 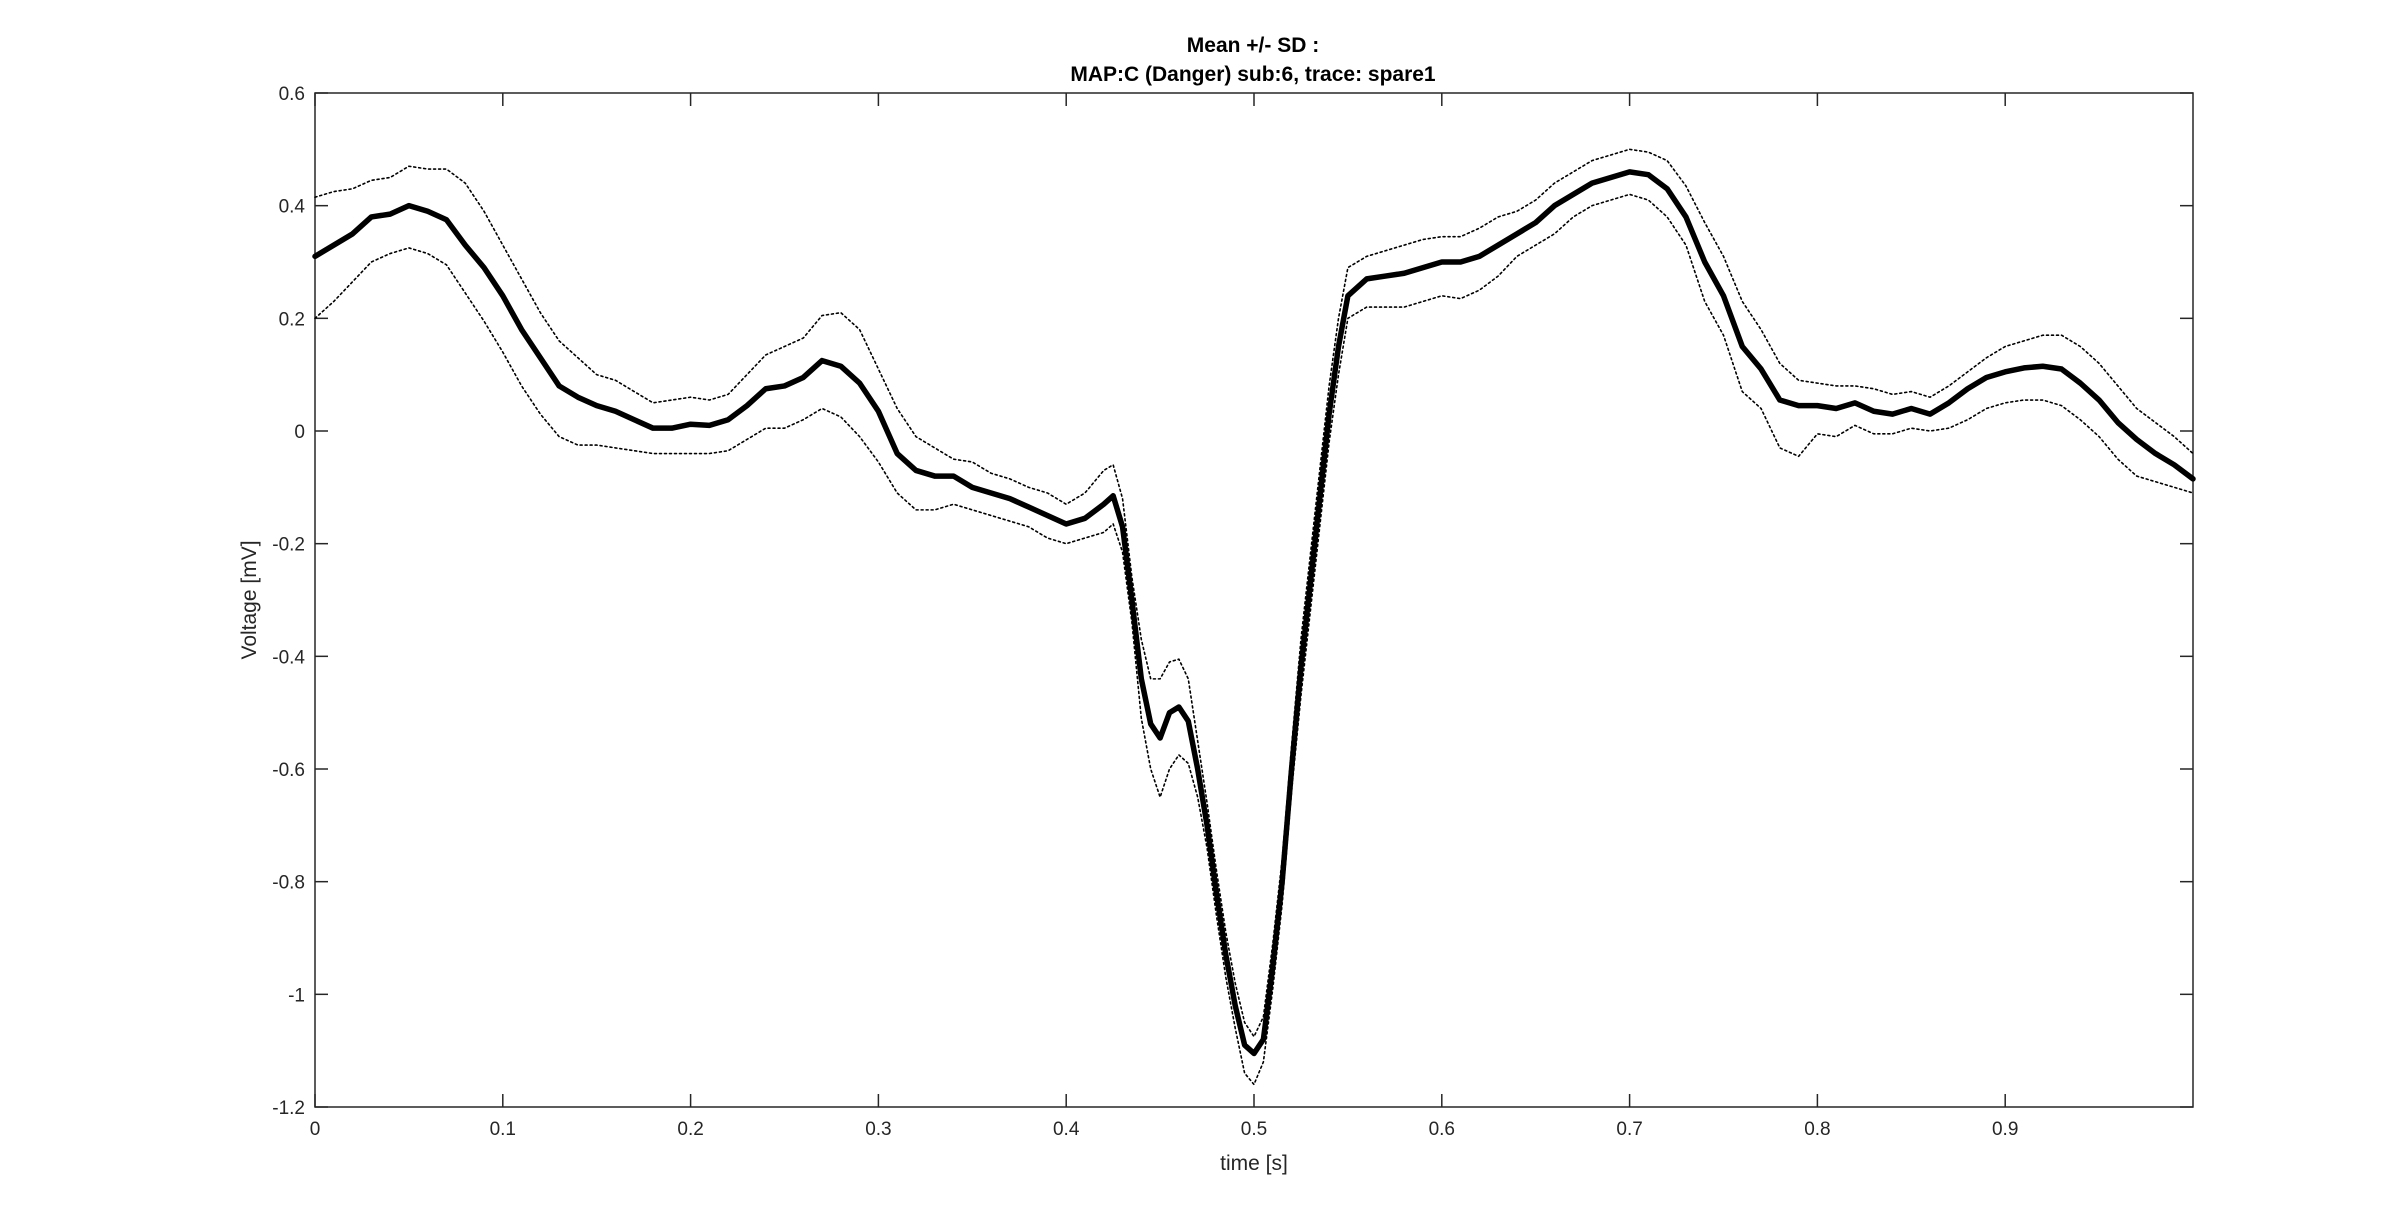 I want to click on x-axis-label: time [s], so click(x=1254, y=1163).